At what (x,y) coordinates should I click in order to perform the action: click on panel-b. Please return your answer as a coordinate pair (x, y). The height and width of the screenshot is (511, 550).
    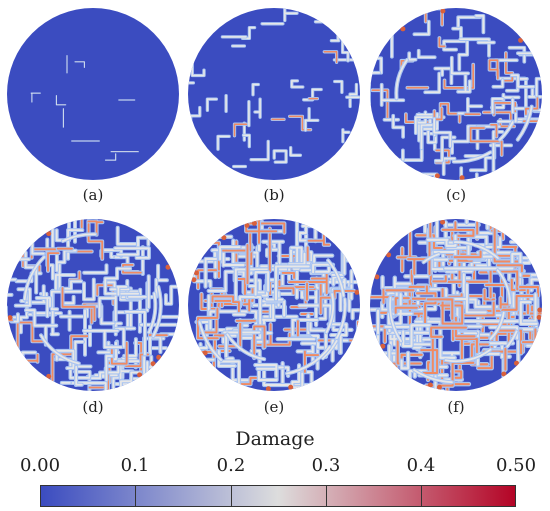
    Looking at the image, I should click on (274, 94).